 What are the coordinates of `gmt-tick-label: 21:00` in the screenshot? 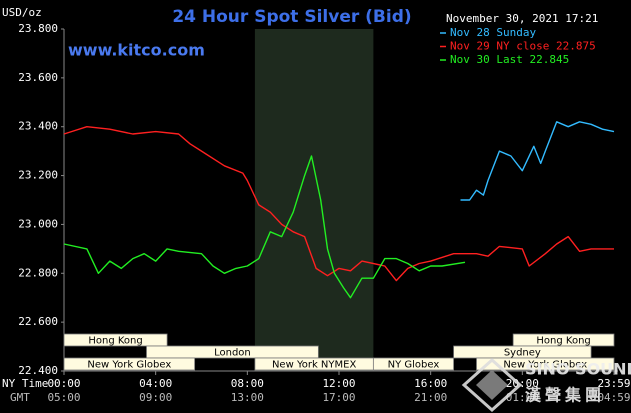 It's located at (430, 397).